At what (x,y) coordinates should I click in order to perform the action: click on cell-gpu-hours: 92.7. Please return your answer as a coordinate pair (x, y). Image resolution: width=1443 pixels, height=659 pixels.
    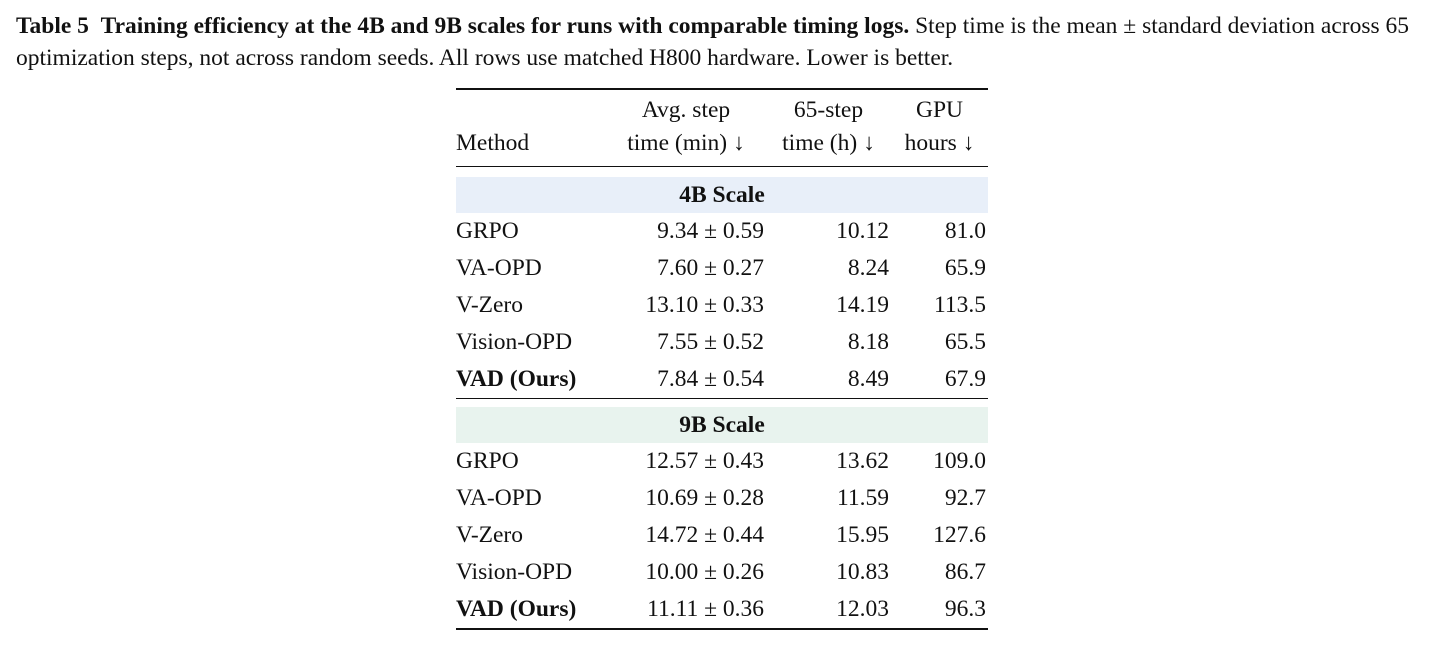
    Looking at the image, I should click on (965, 498).